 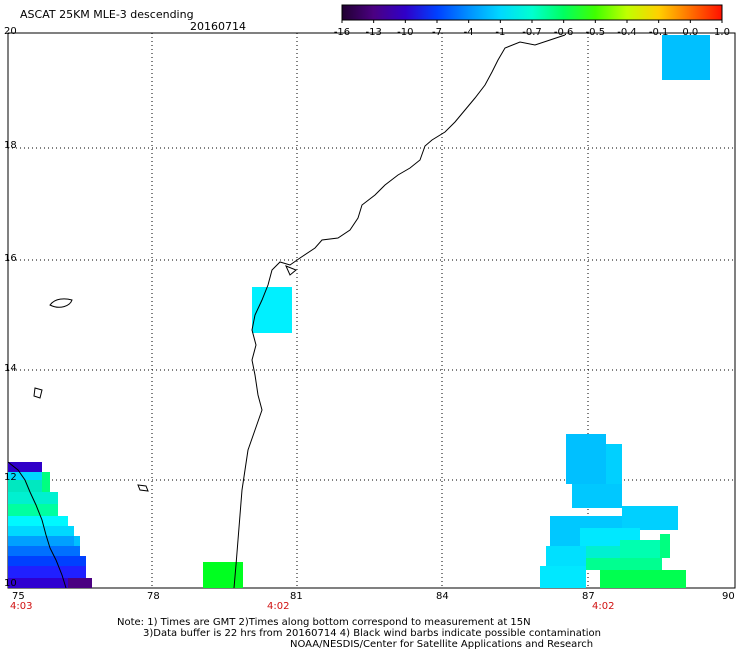 I want to click on lat-tick-12: 12, so click(x=10, y=477).